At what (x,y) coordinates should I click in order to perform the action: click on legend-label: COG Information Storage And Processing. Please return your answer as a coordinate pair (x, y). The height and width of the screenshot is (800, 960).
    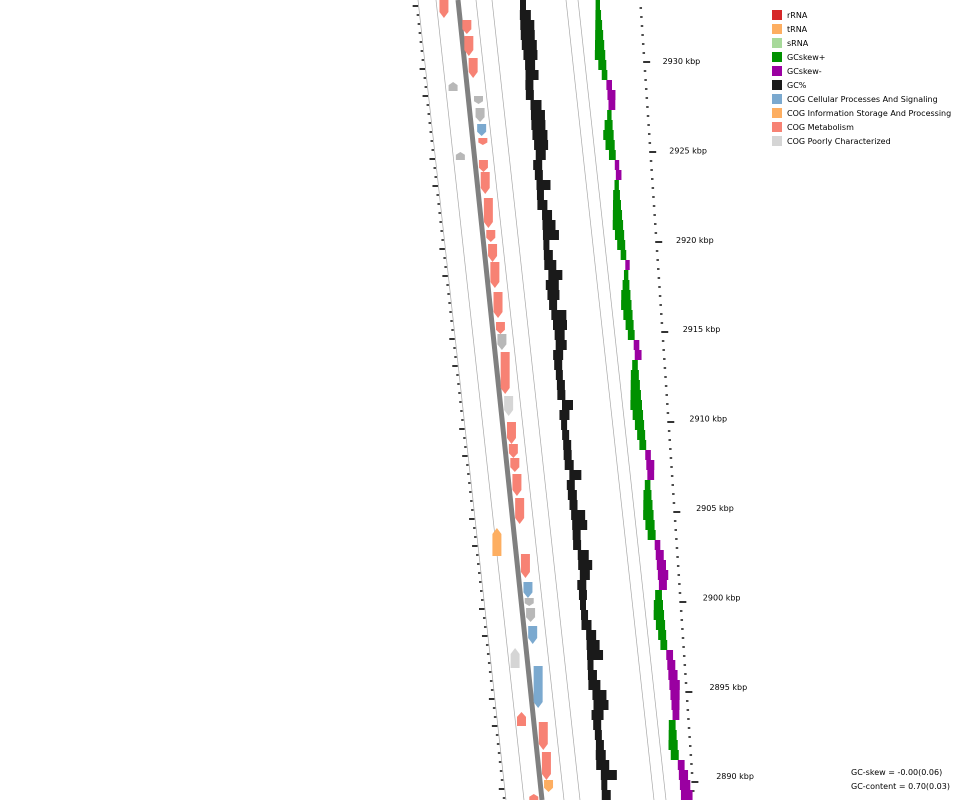
    Looking at the image, I should click on (869, 113).